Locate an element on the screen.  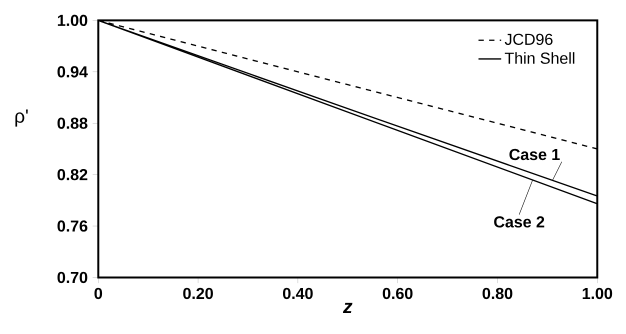
annotation: Case 2 is located at coordinates (519, 222).